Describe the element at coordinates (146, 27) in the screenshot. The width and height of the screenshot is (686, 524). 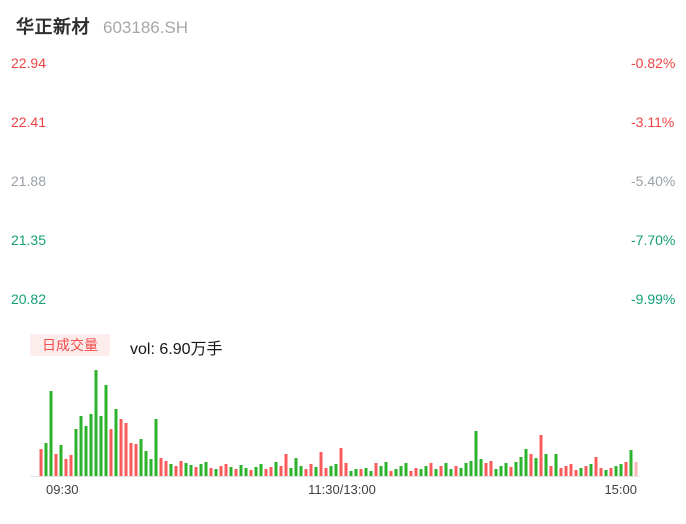
I see `stock-code: 603186.SH` at that location.